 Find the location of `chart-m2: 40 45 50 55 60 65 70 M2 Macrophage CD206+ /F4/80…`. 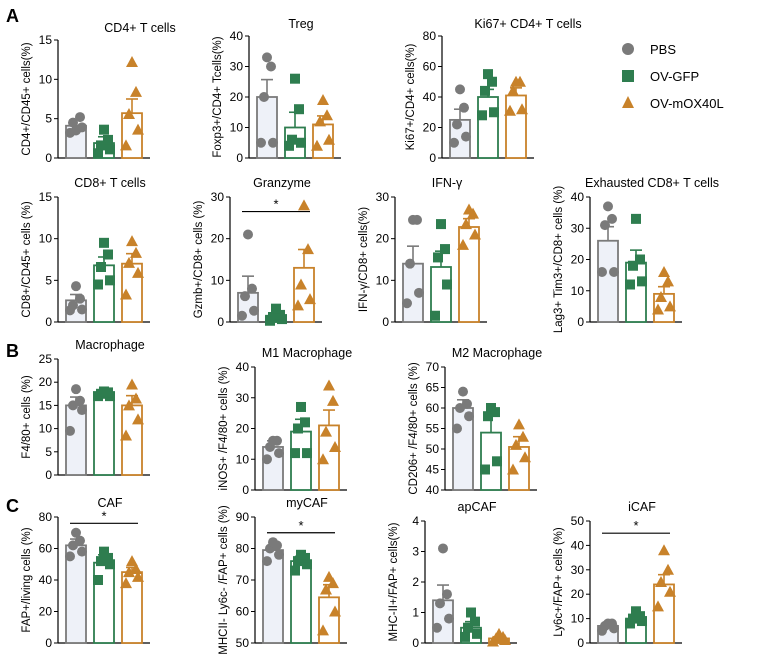

chart-m2: 40 45 50 55 60 65 70 M2 Macrophage CD206+ /F4/80… is located at coordinates (475, 421).